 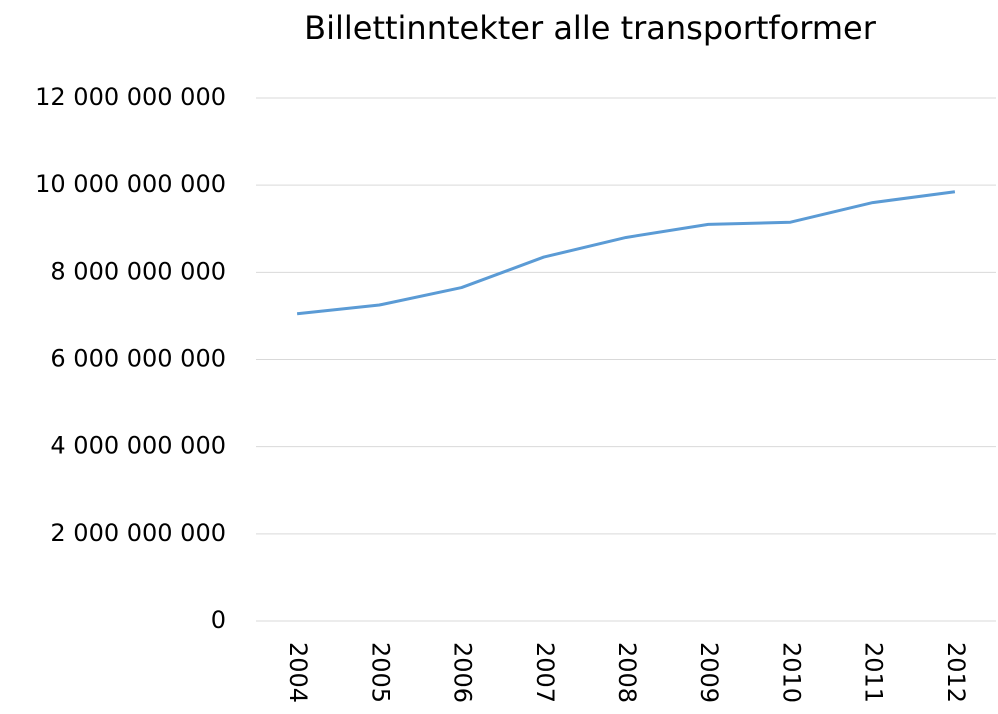 I want to click on x-tick-label: 2011, so click(x=874, y=672).